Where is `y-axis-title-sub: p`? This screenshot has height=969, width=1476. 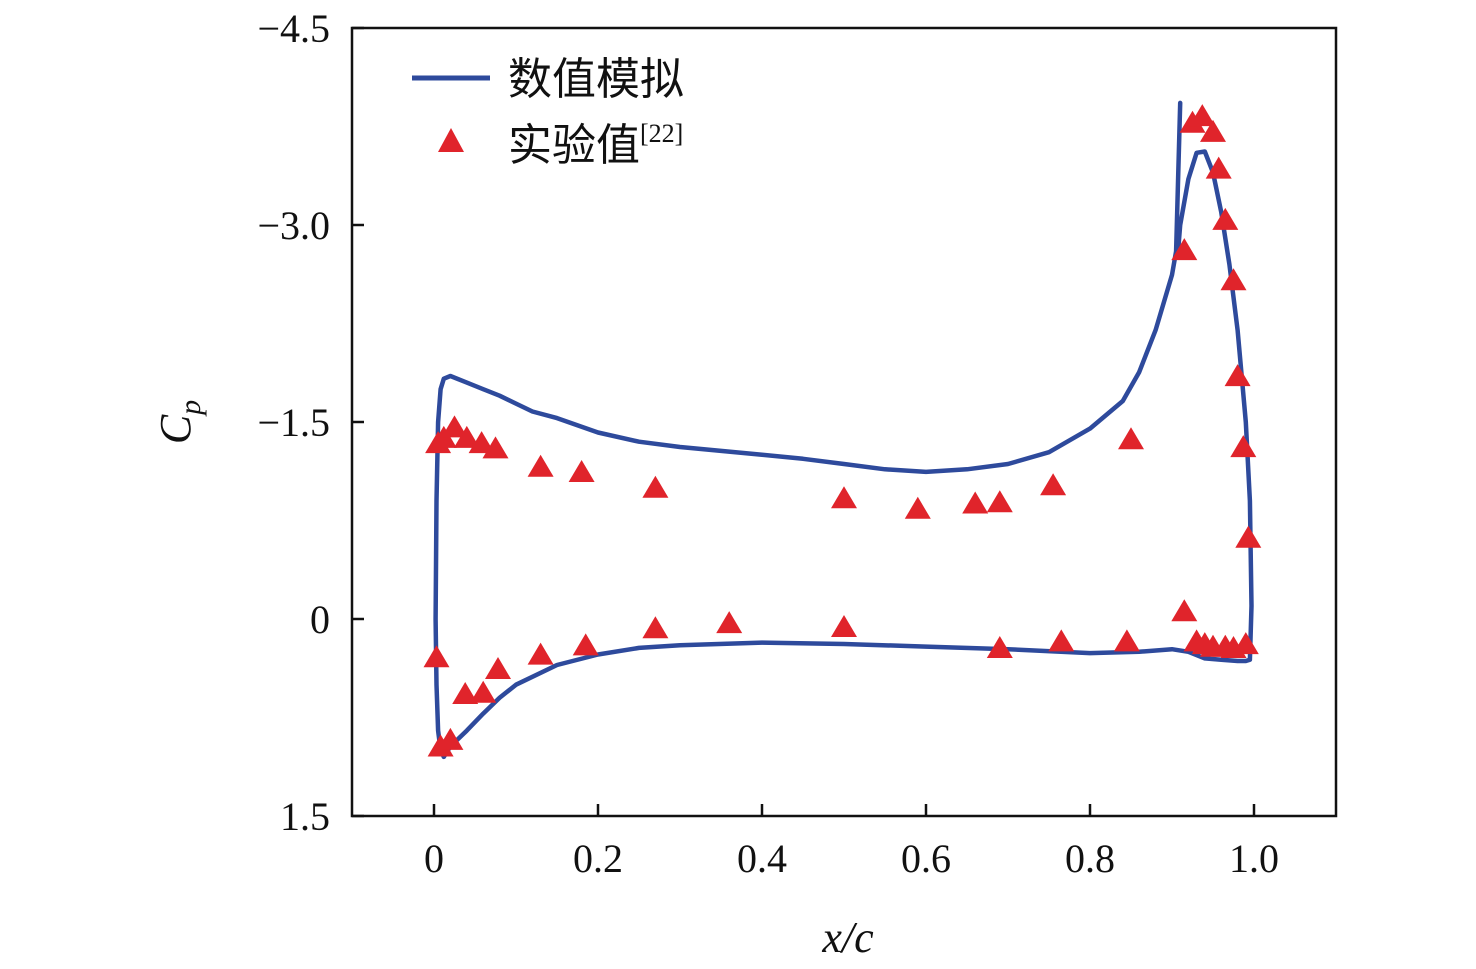
y-axis-title-sub: p is located at coordinates (190, 408).